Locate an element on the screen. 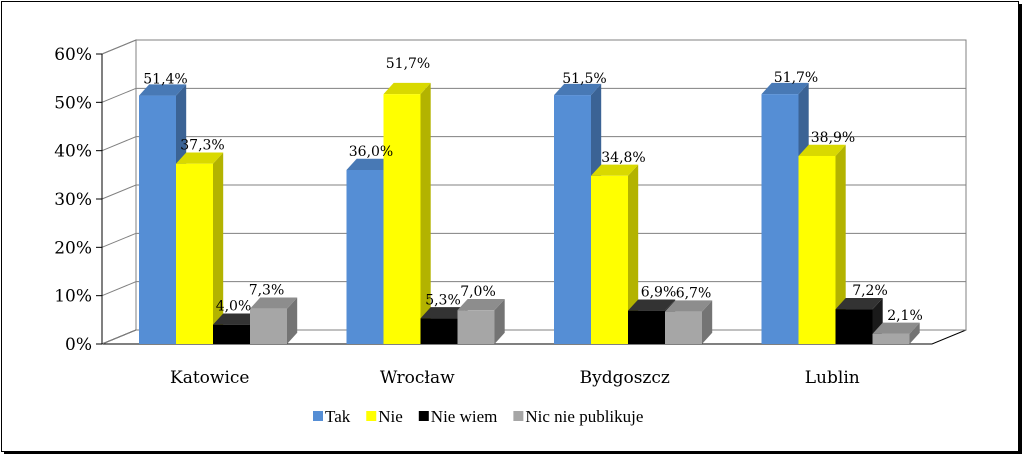  data-label: 2,1% is located at coordinates (905, 316).